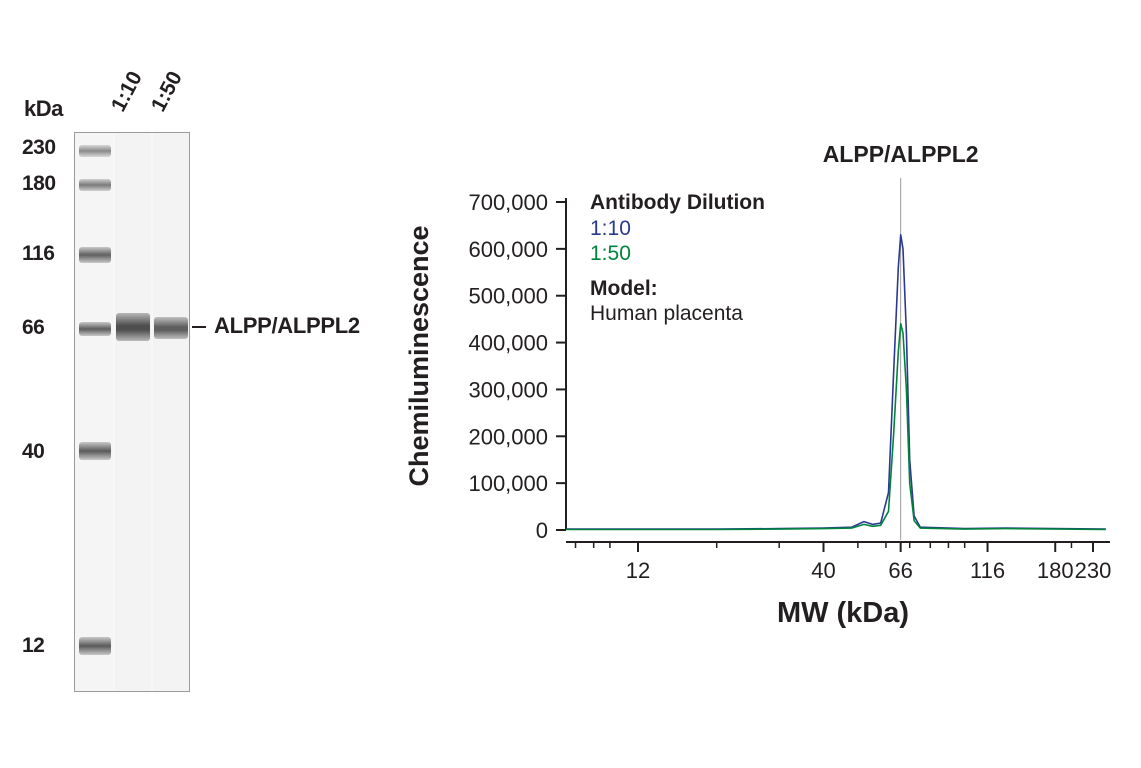 The width and height of the screenshot is (1141, 768). What do you see at coordinates (610, 253) in the screenshot?
I see `legend-entry-2: 1:50` at bounding box center [610, 253].